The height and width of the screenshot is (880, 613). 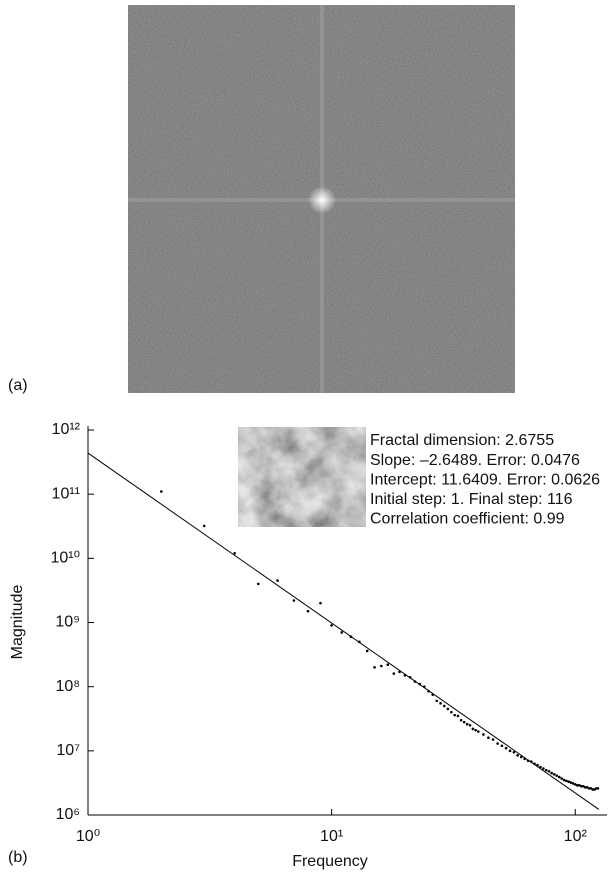 What do you see at coordinates (65, 558) in the screenshot?
I see `y-tick-label: 10¹⁰` at bounding box center [65, 558].